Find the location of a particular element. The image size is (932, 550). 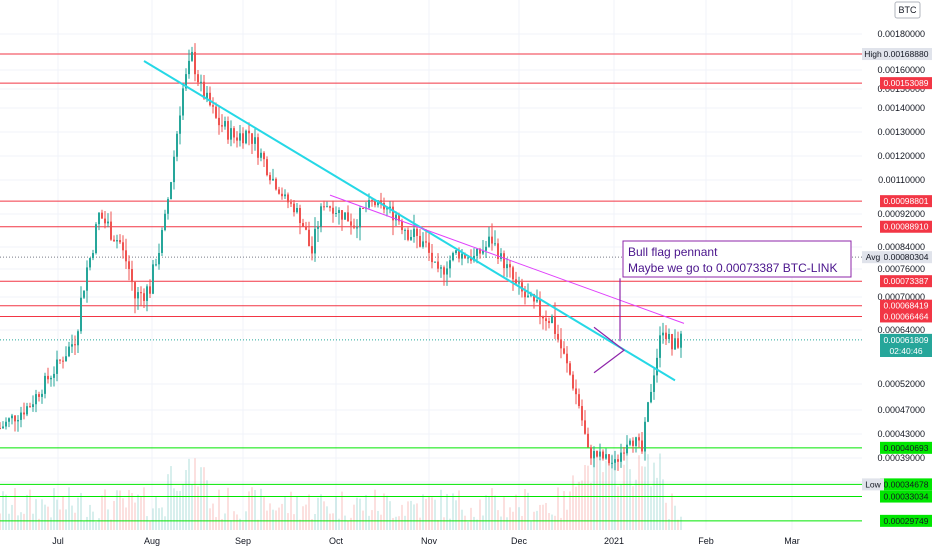

level-tag-label: High is located at coordinates (873, 54).